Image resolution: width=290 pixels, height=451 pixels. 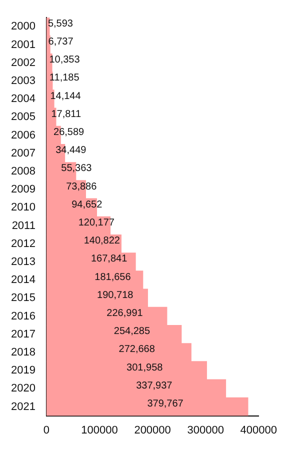 What do you see at coordinates (23, 62) in the screenshot?
I see `y-tick-label: 2002` at bounding box center [23, 62].